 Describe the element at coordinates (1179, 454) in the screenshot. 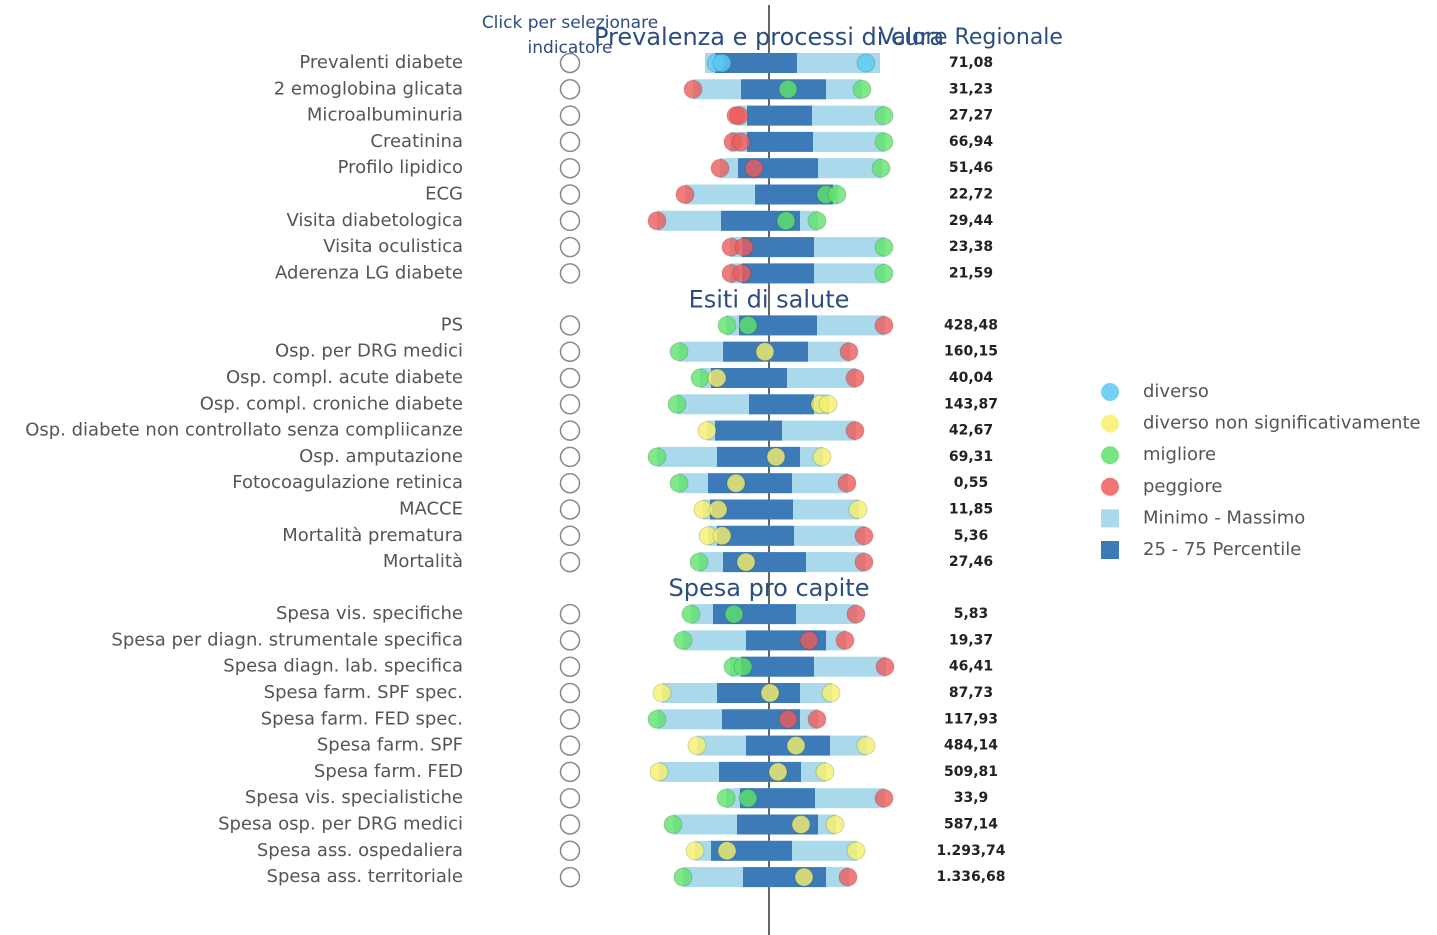

I see `legend-label: migliore` at that location.